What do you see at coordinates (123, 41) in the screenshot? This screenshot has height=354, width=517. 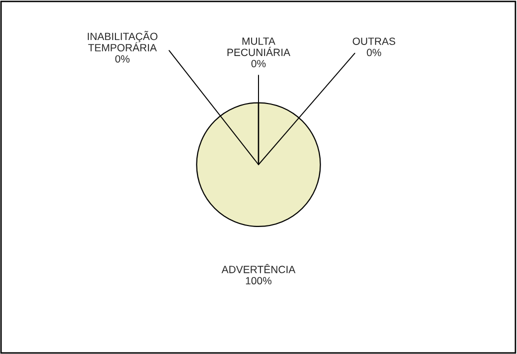 I see `category-label: INABILITAÇÃO TEMPORÁRIA` at bounding box center [123, 41].